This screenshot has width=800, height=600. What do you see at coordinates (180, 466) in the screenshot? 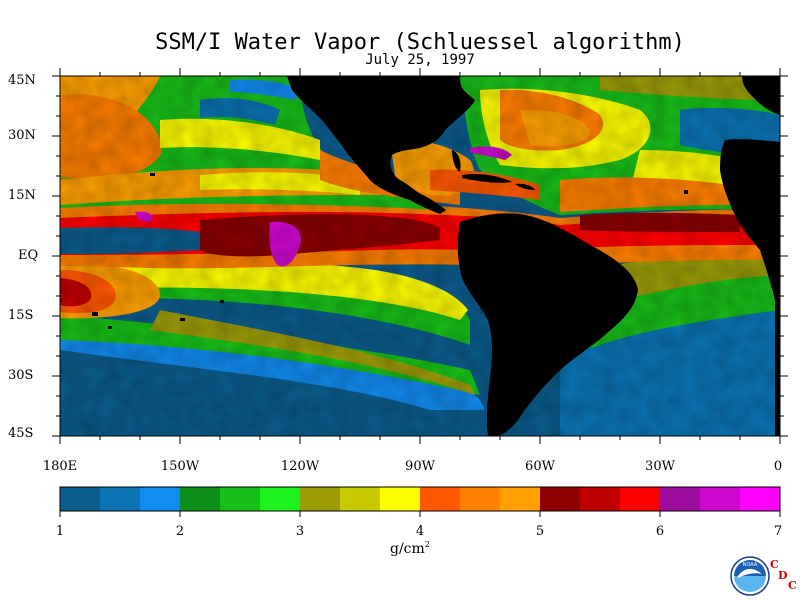
I see `lon-label-150w: 150W` at bounding box center [180, 466].